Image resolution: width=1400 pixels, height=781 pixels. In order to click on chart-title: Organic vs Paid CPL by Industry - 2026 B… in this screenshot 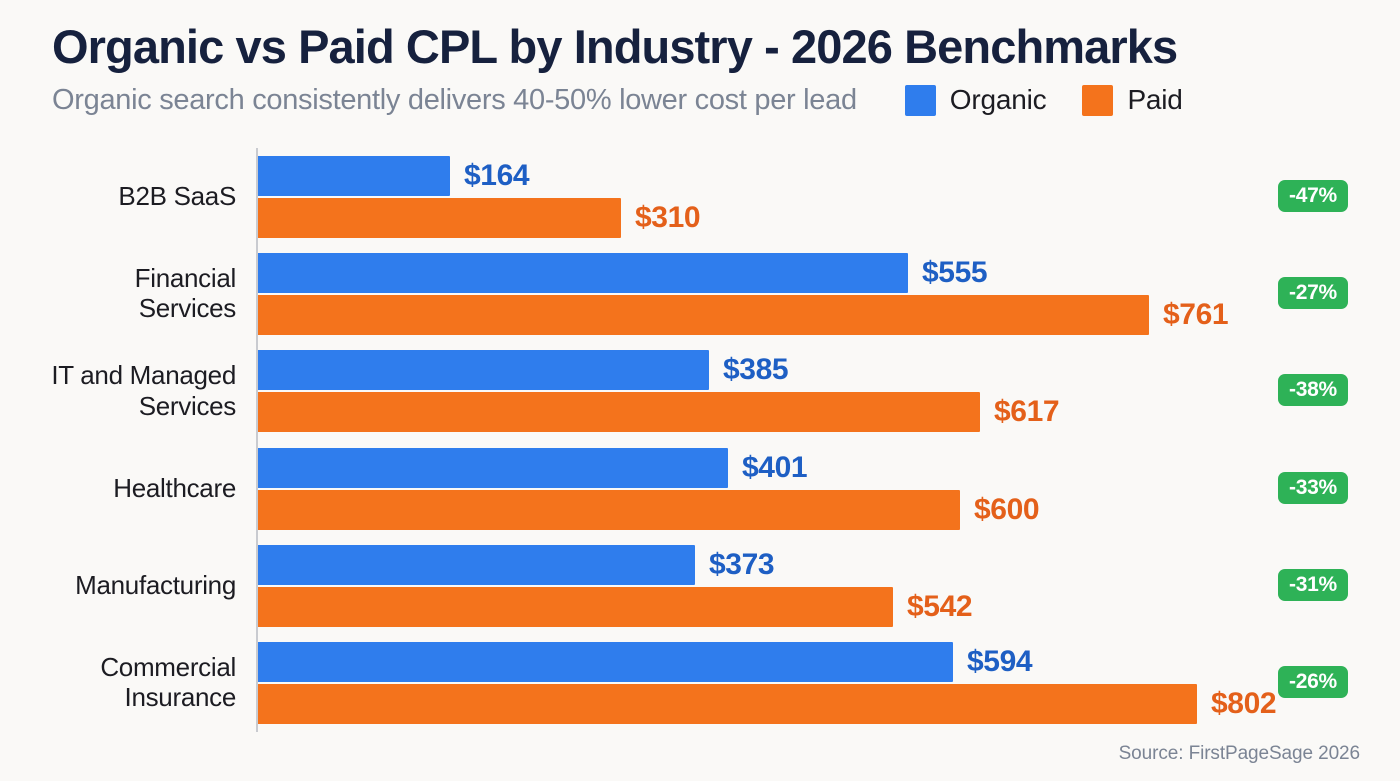, I will do `click(615, 46)`.